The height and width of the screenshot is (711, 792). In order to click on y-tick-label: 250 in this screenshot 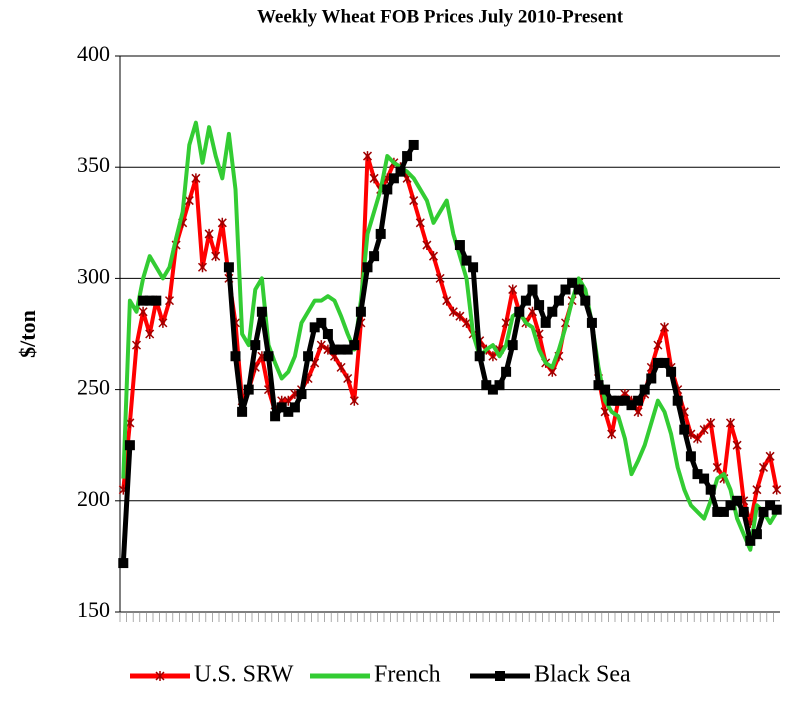, I will do `click(93, 387)`.